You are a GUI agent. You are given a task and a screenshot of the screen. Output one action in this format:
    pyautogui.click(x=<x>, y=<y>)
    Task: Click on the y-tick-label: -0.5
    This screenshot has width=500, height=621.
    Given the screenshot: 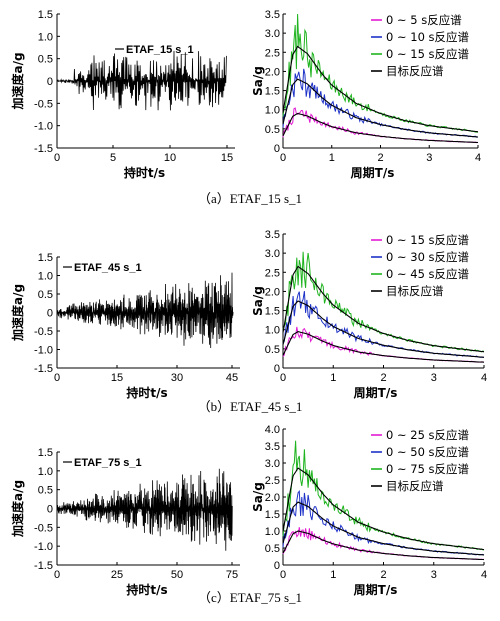 What is the action you would take?
    pyautogui.click(x=43, y=332)
    